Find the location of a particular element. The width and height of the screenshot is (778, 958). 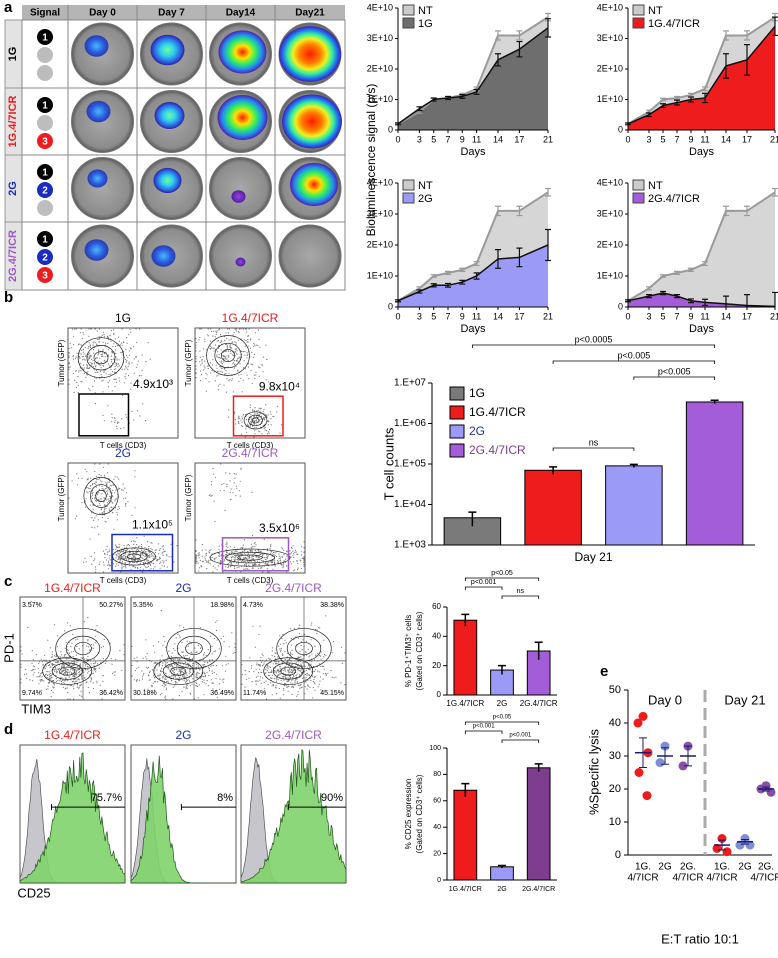

bar is located at coordinates (553, 507).